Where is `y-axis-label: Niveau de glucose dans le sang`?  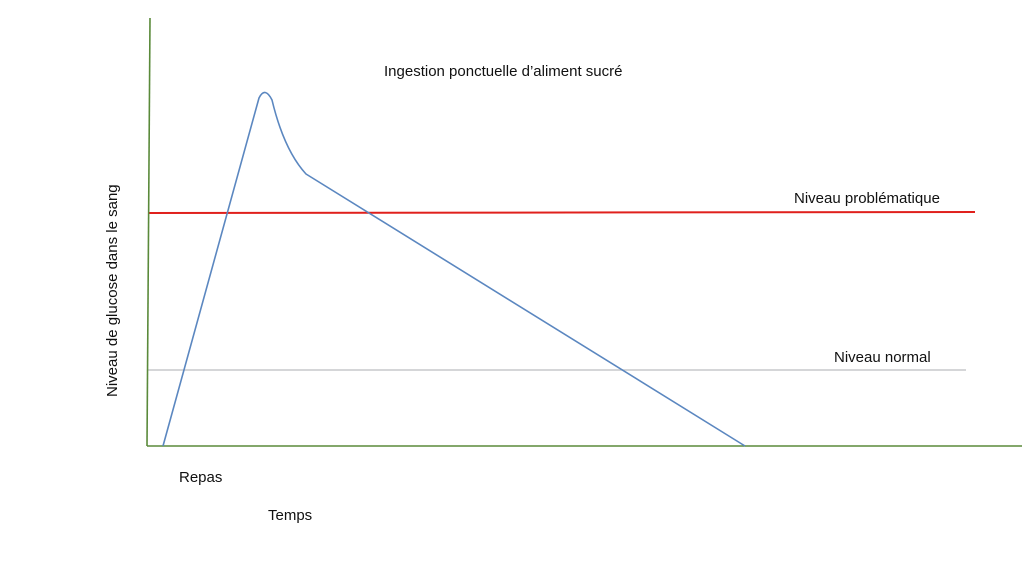 y-axis-label: Niveau de glucose dans le sang is located at coordinates (112, 290).